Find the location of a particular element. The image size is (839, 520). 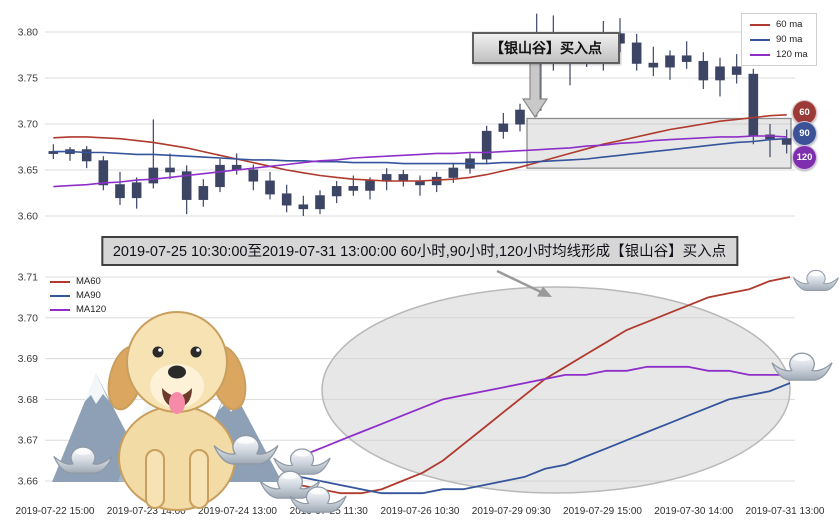

top-y-tick-label: 3.80 is located at coordinates (28, 33).